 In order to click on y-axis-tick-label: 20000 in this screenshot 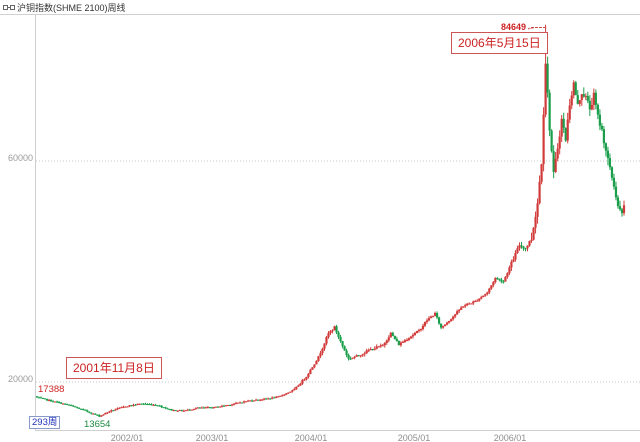, I will do `click(20, 379)`.